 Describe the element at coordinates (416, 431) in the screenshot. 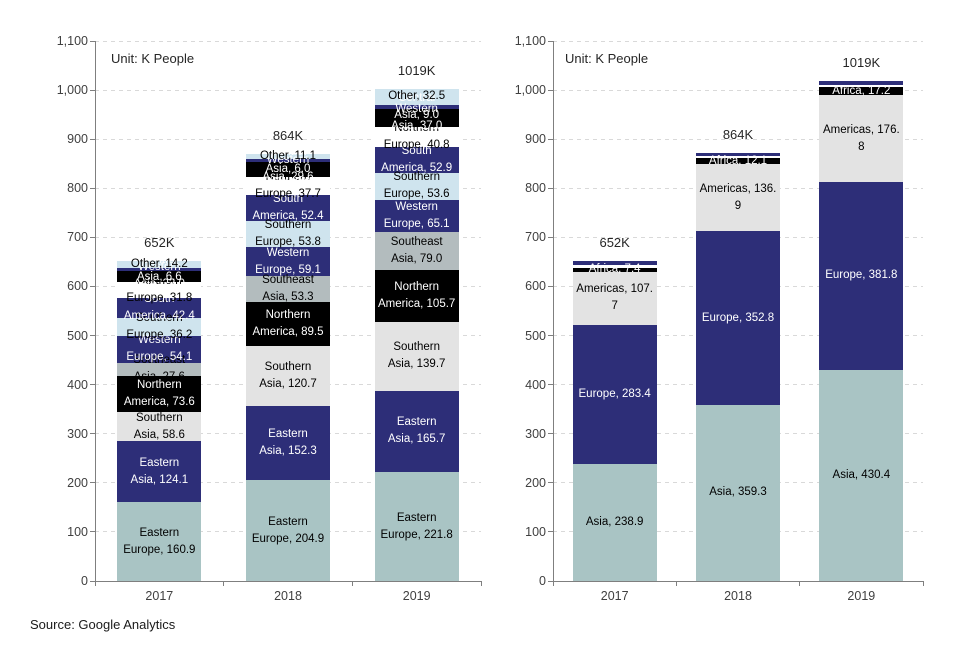

I see `segment-eastern-asia-2019` at that location.